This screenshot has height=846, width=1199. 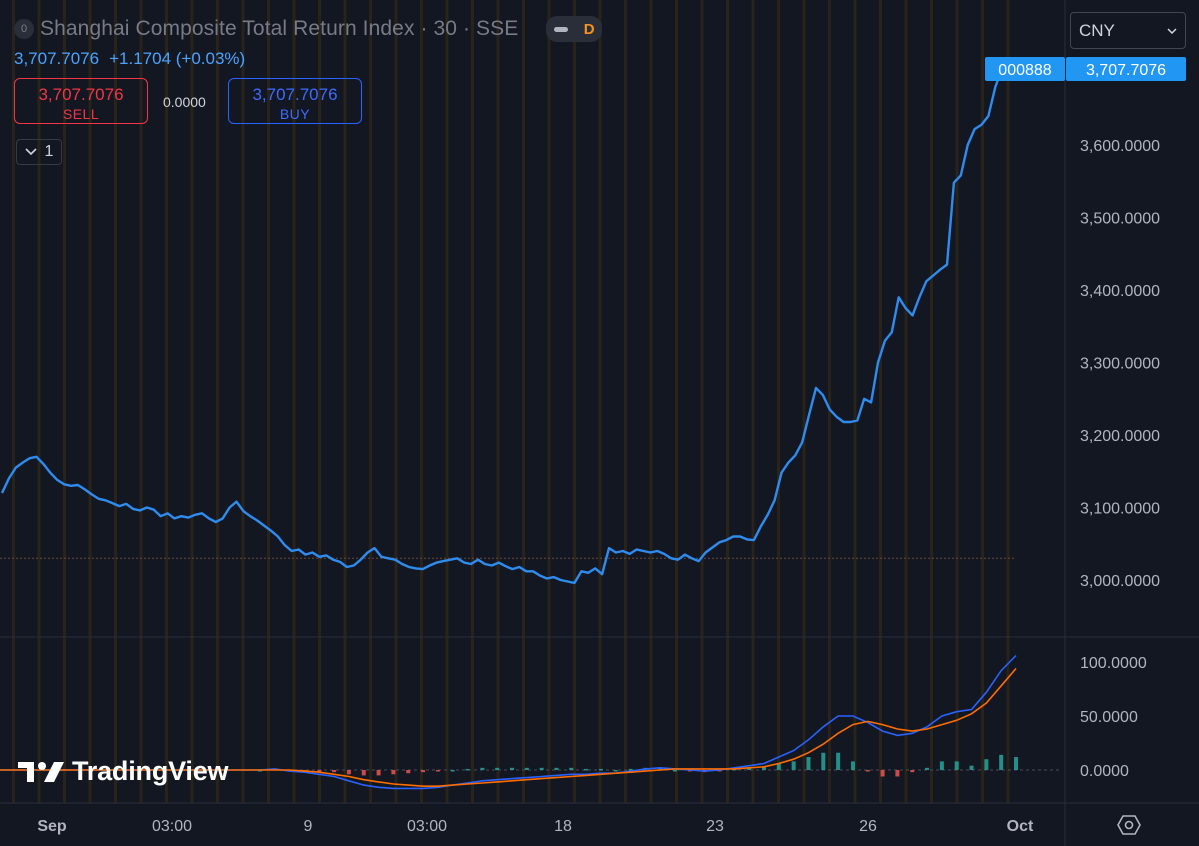 I want to click on buy-price: 3,707.7076, so click(x=295, y=94).